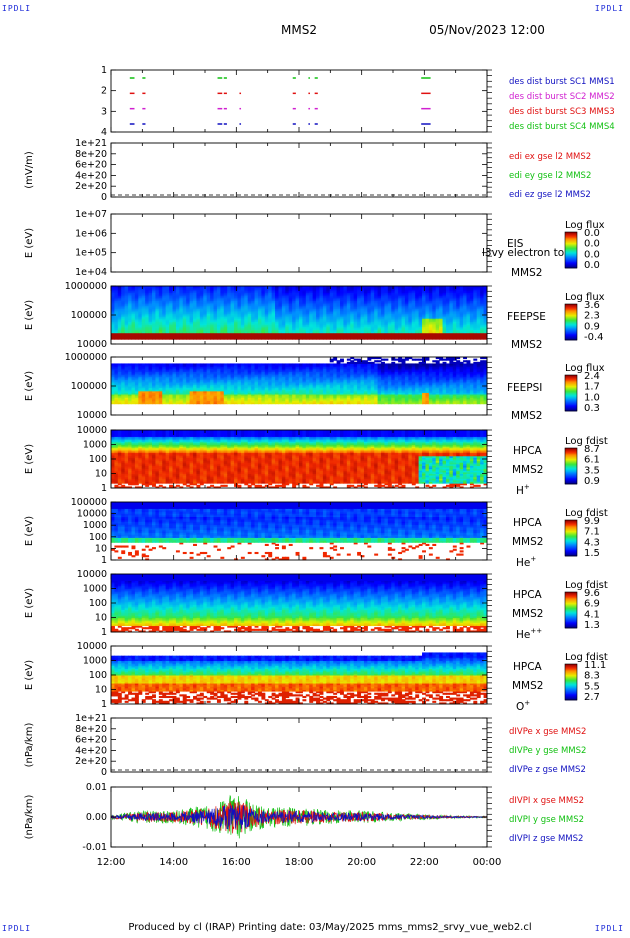  I want to click on y-tick-label: 1e+21, so click(91, 143).